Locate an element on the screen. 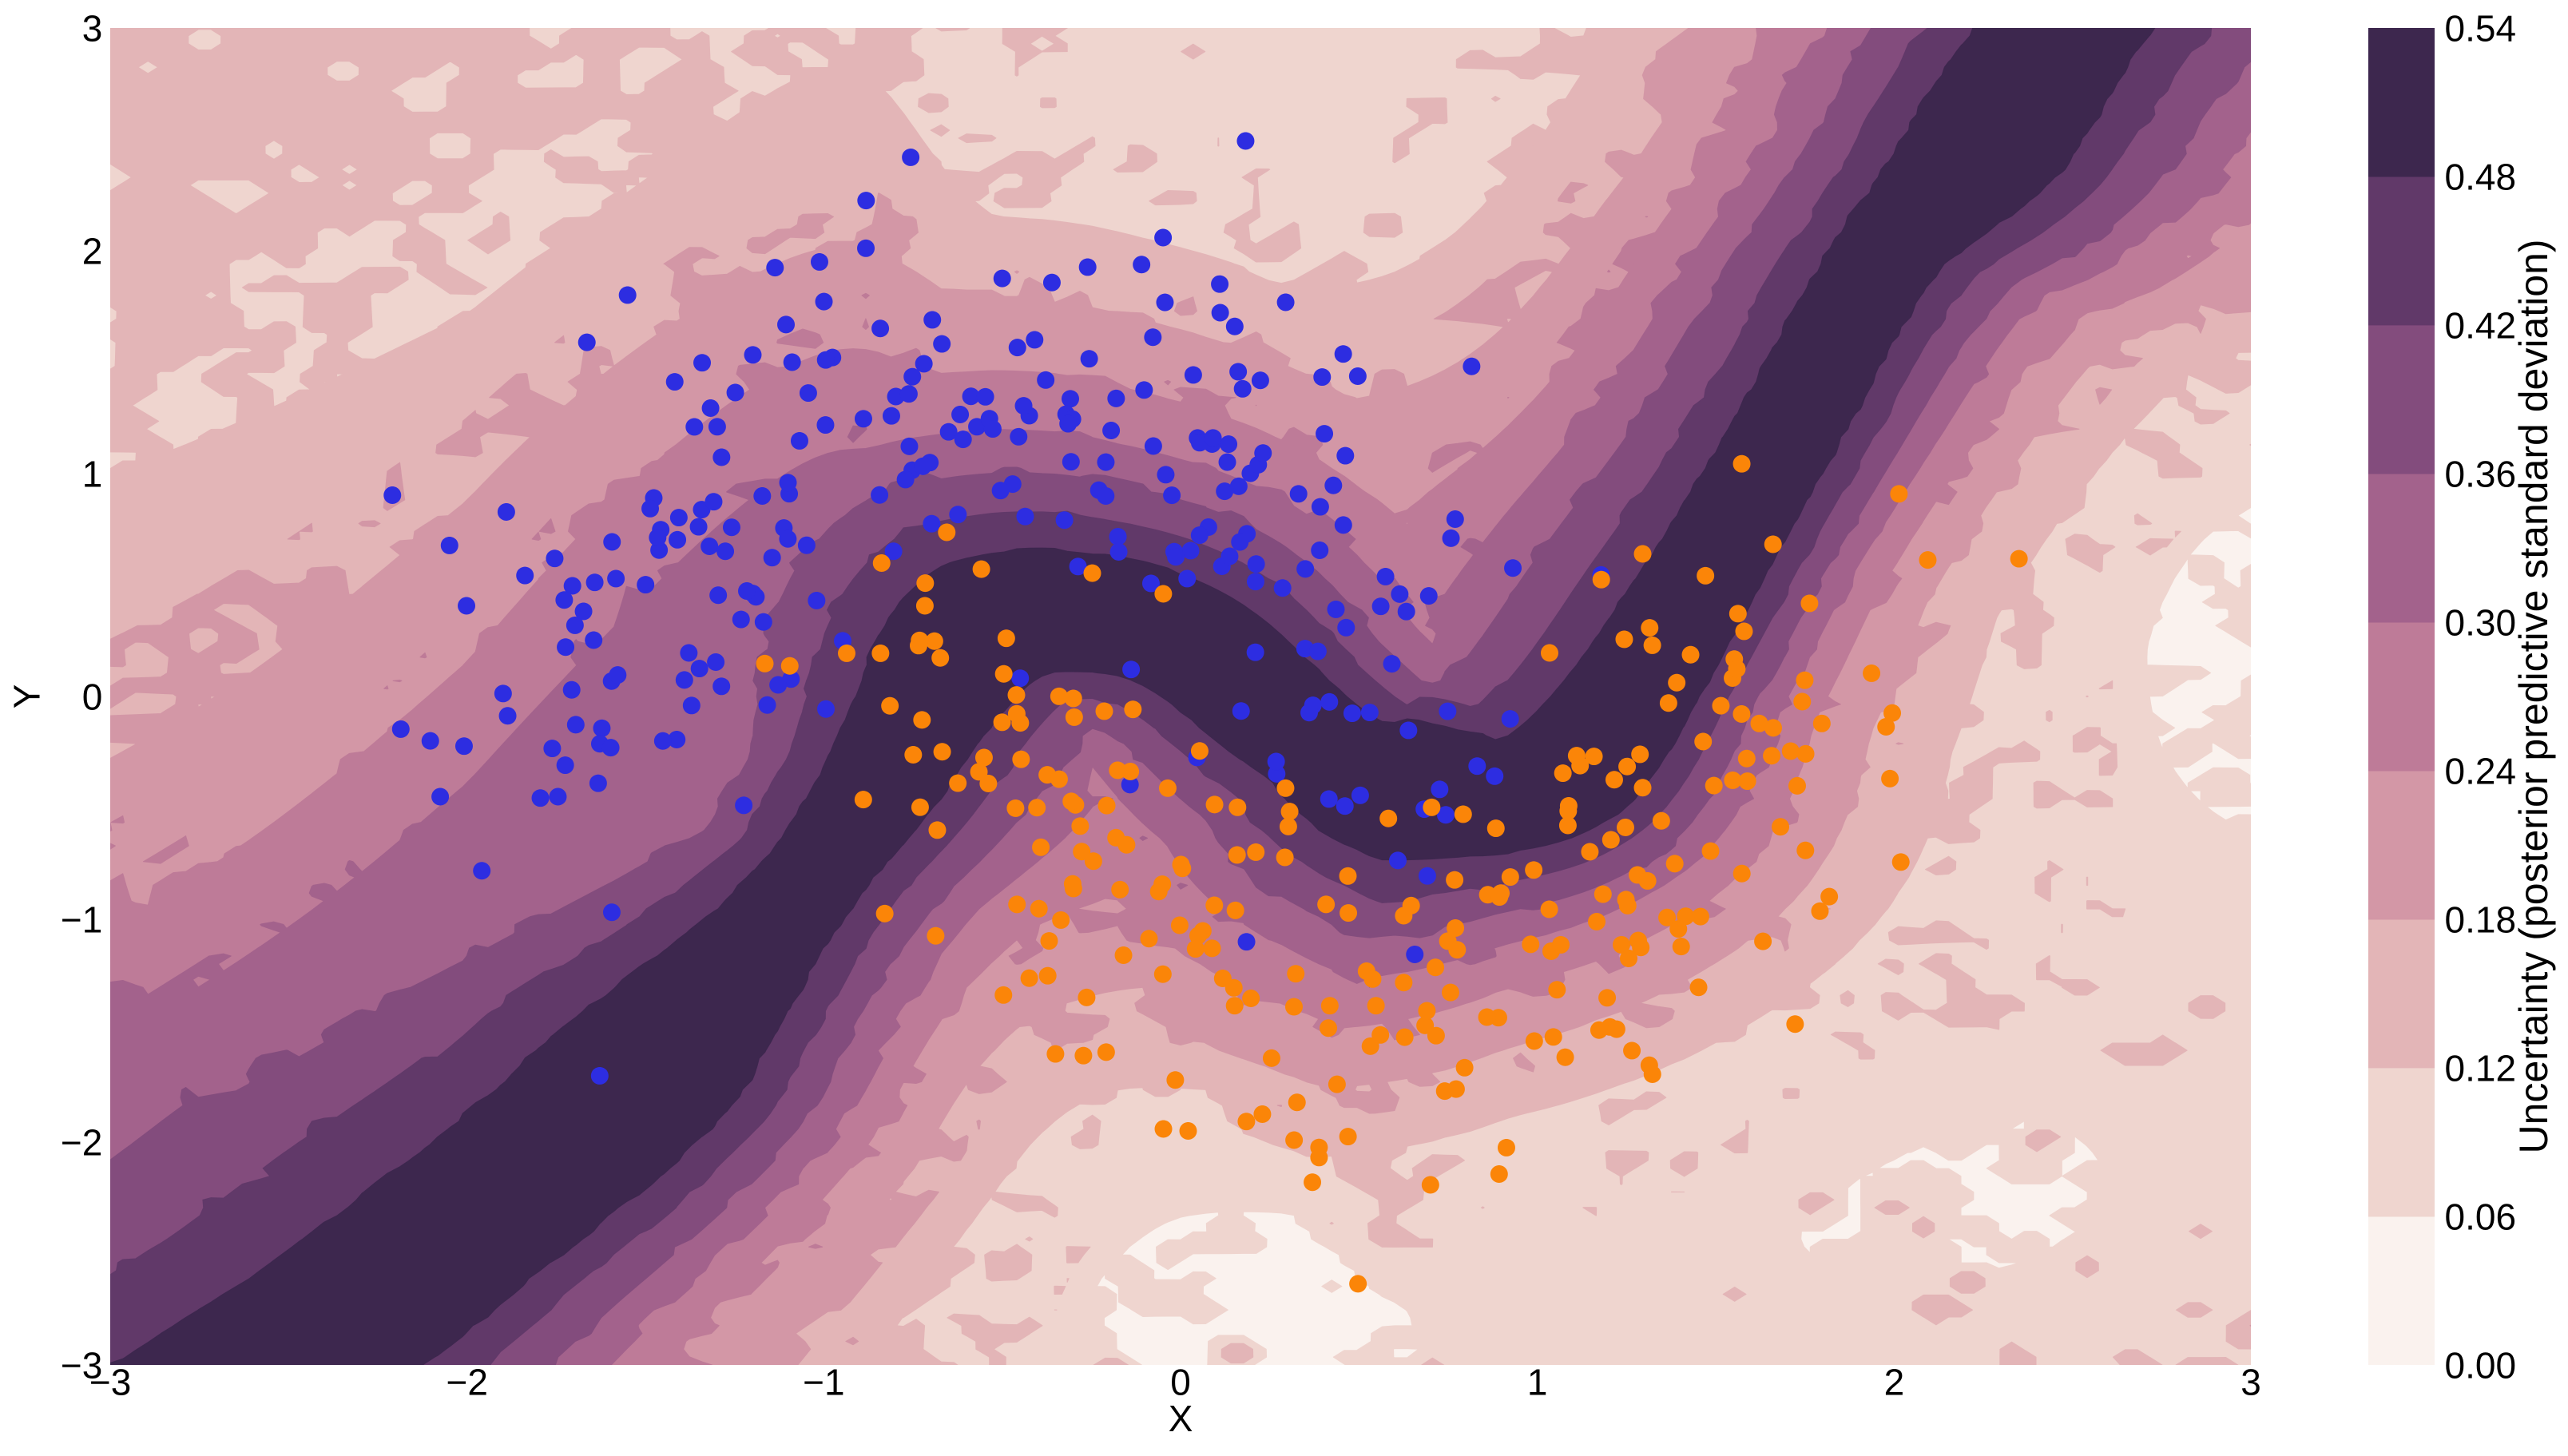  svg-text: Y is located at coordinates (27, 696).